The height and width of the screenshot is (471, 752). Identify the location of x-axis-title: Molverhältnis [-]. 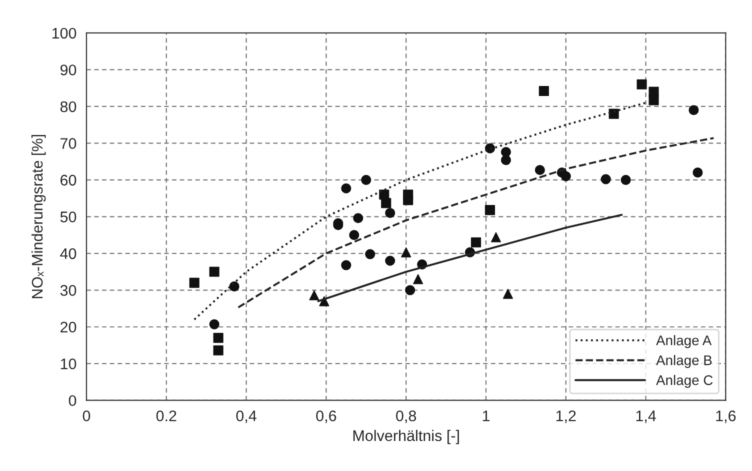
(406, 437).